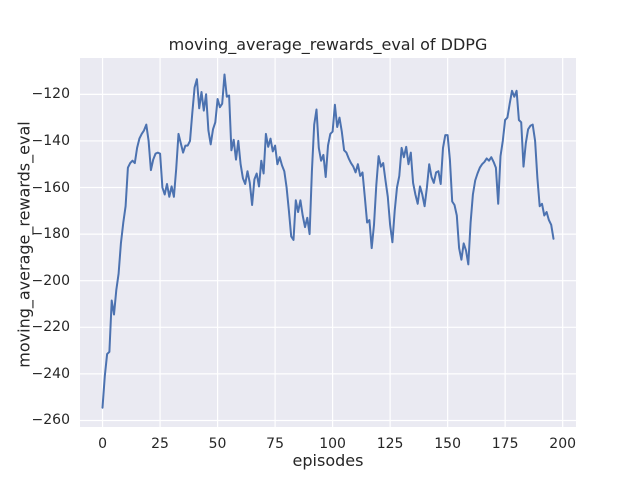 The width and height of the screenshot is (640, 480). Describe the element at coordinates (217, 444) in the screenshot. I see `x-tick-label: 50` at that location.